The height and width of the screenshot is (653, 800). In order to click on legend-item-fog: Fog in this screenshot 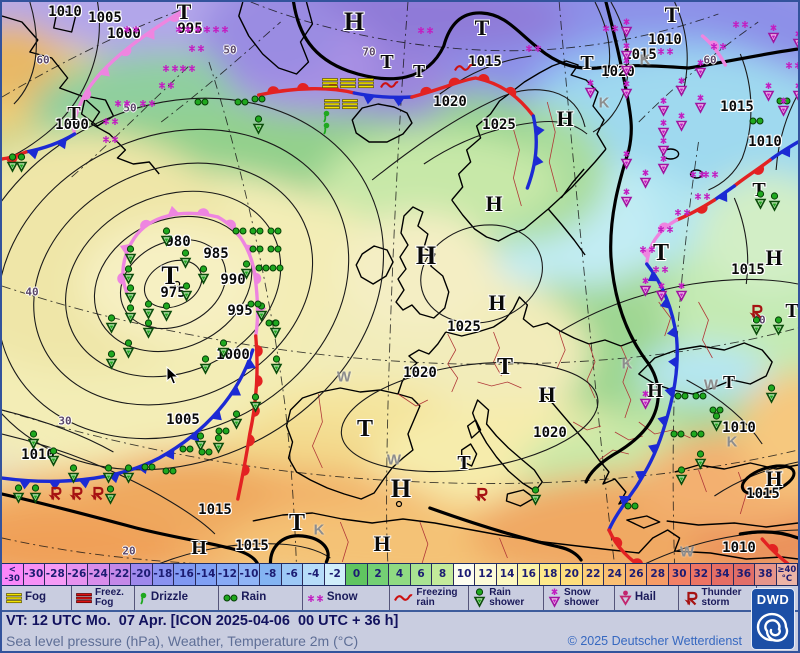, I will do `click(37, 598)`.